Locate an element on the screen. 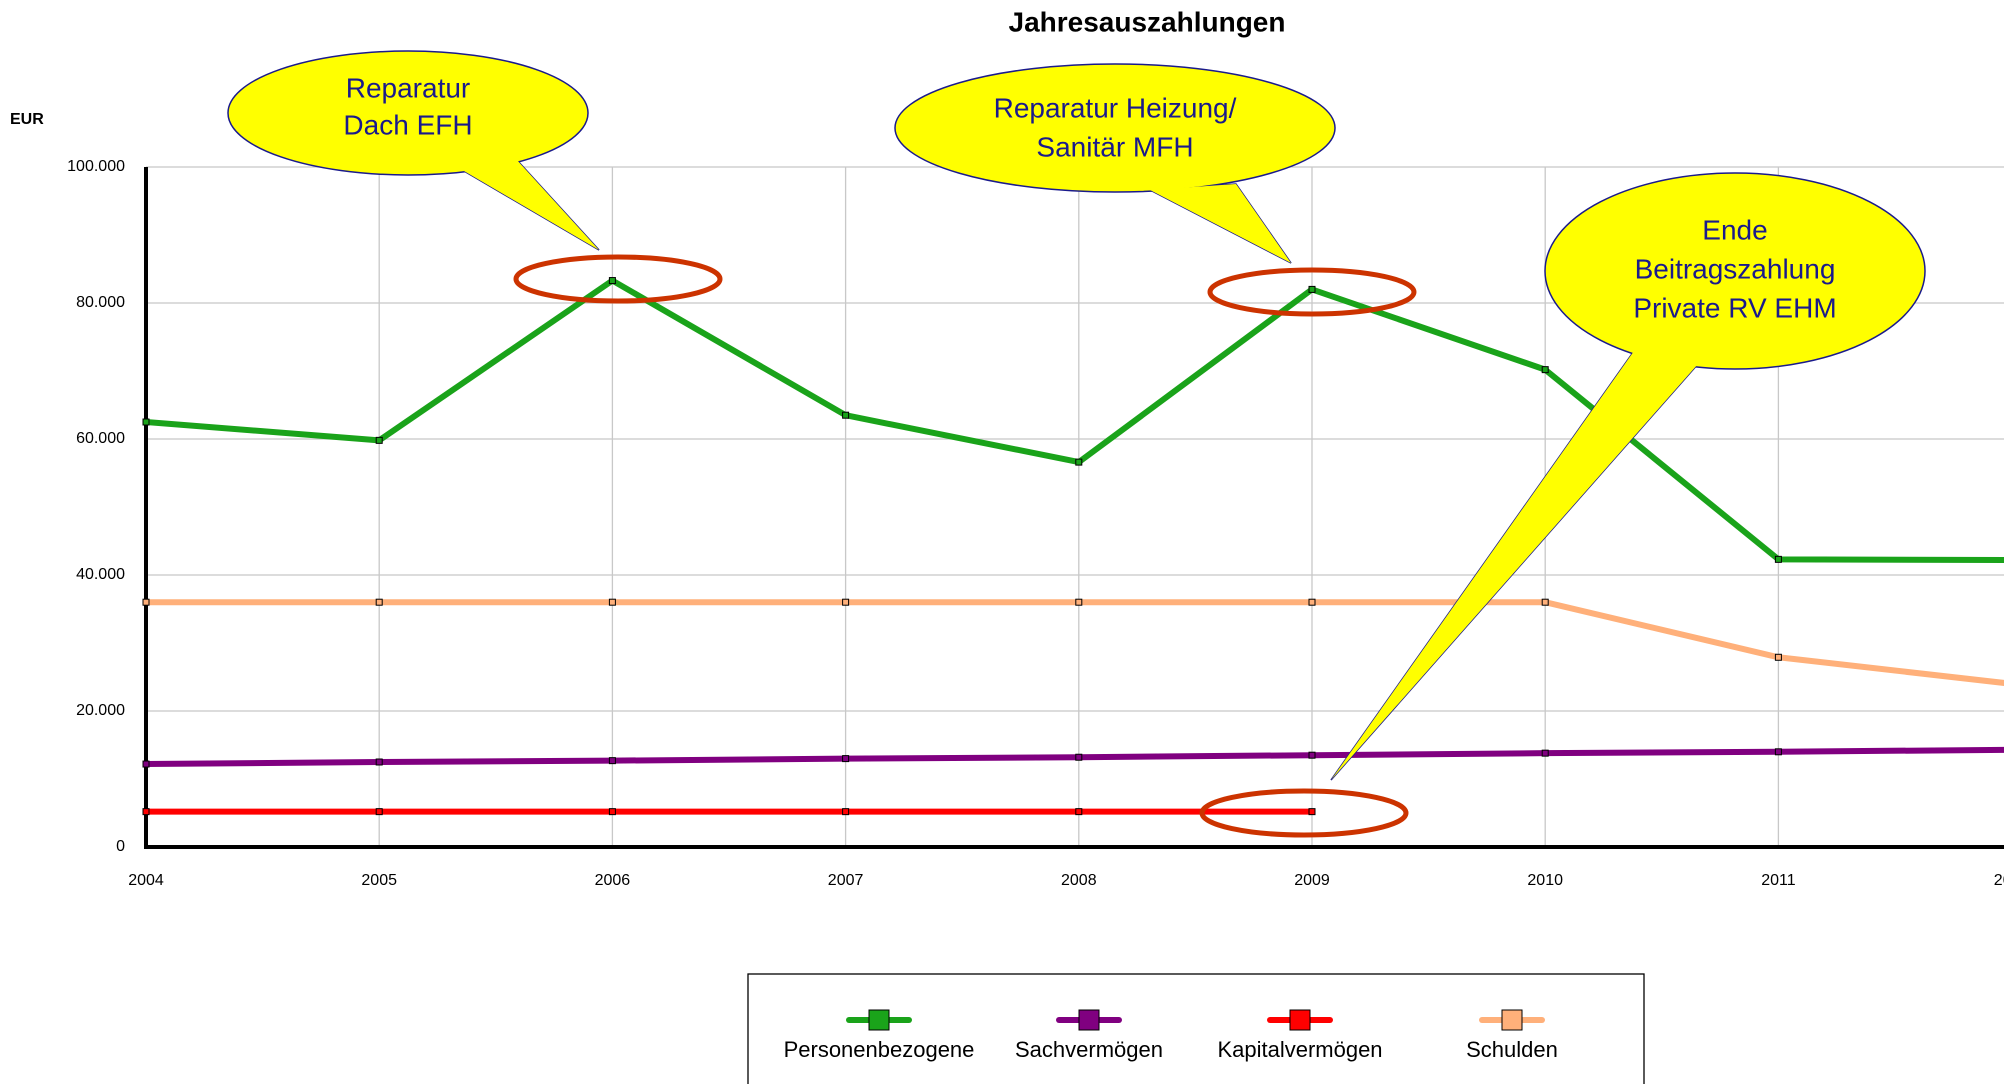 Image resolution: width=2004 pixels, height=1084 pixels. legend-label: Personenbezogene is located at coordinates (879, 1049).